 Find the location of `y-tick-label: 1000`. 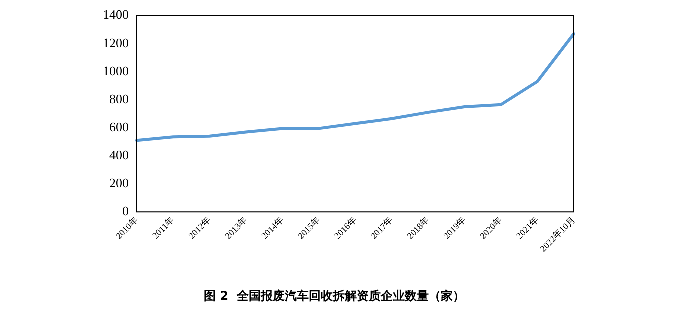

y-tick-label: 1000 is located at coordinates (116, 70).